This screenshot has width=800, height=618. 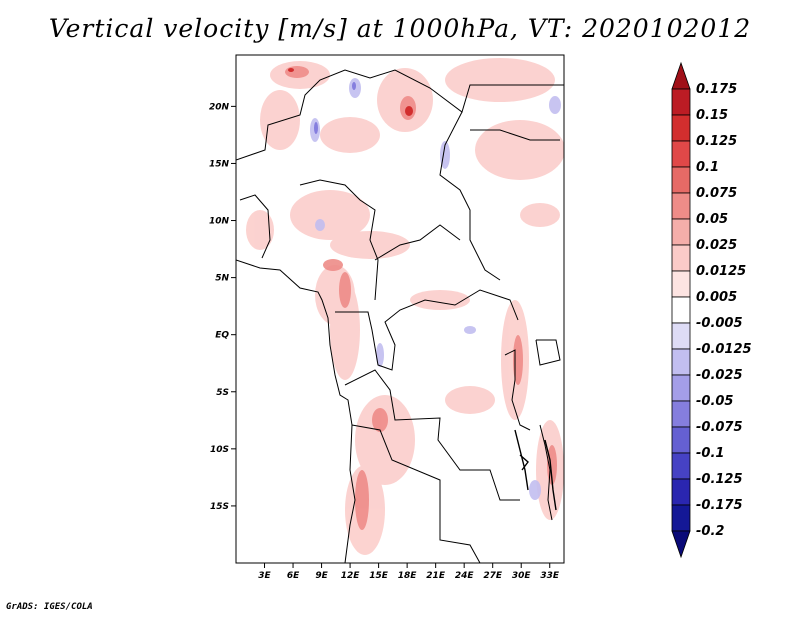 What do you see at coordinates (719, 427) in the screenshot?
I see `colorbar-label: -0.075` at bounding box center [719, 427].